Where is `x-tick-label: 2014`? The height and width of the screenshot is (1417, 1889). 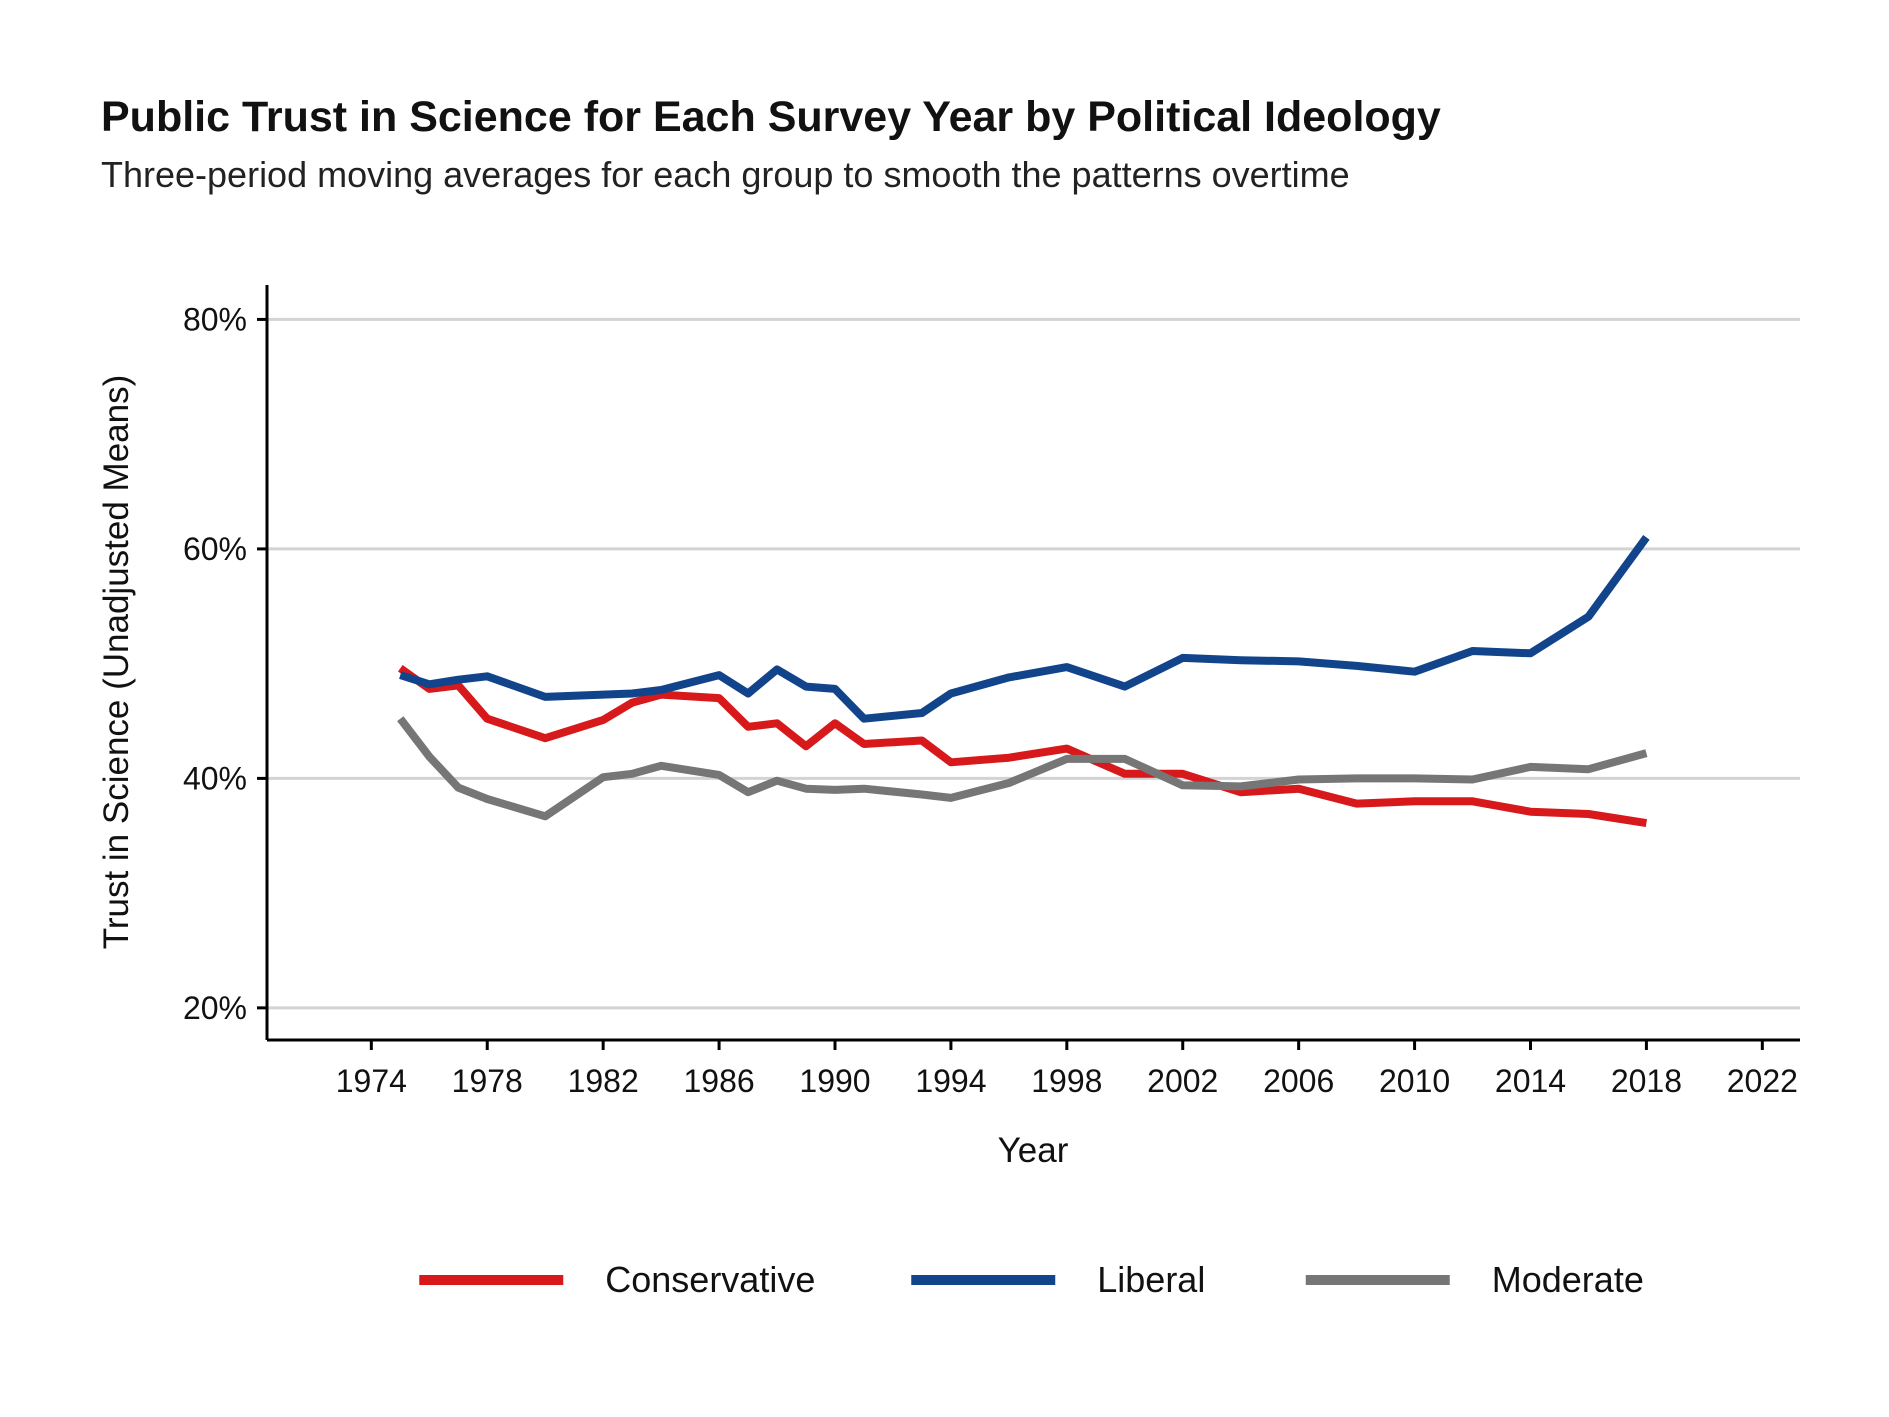
x-tick-label: 2014 is located at coordinates (1530, 1081).